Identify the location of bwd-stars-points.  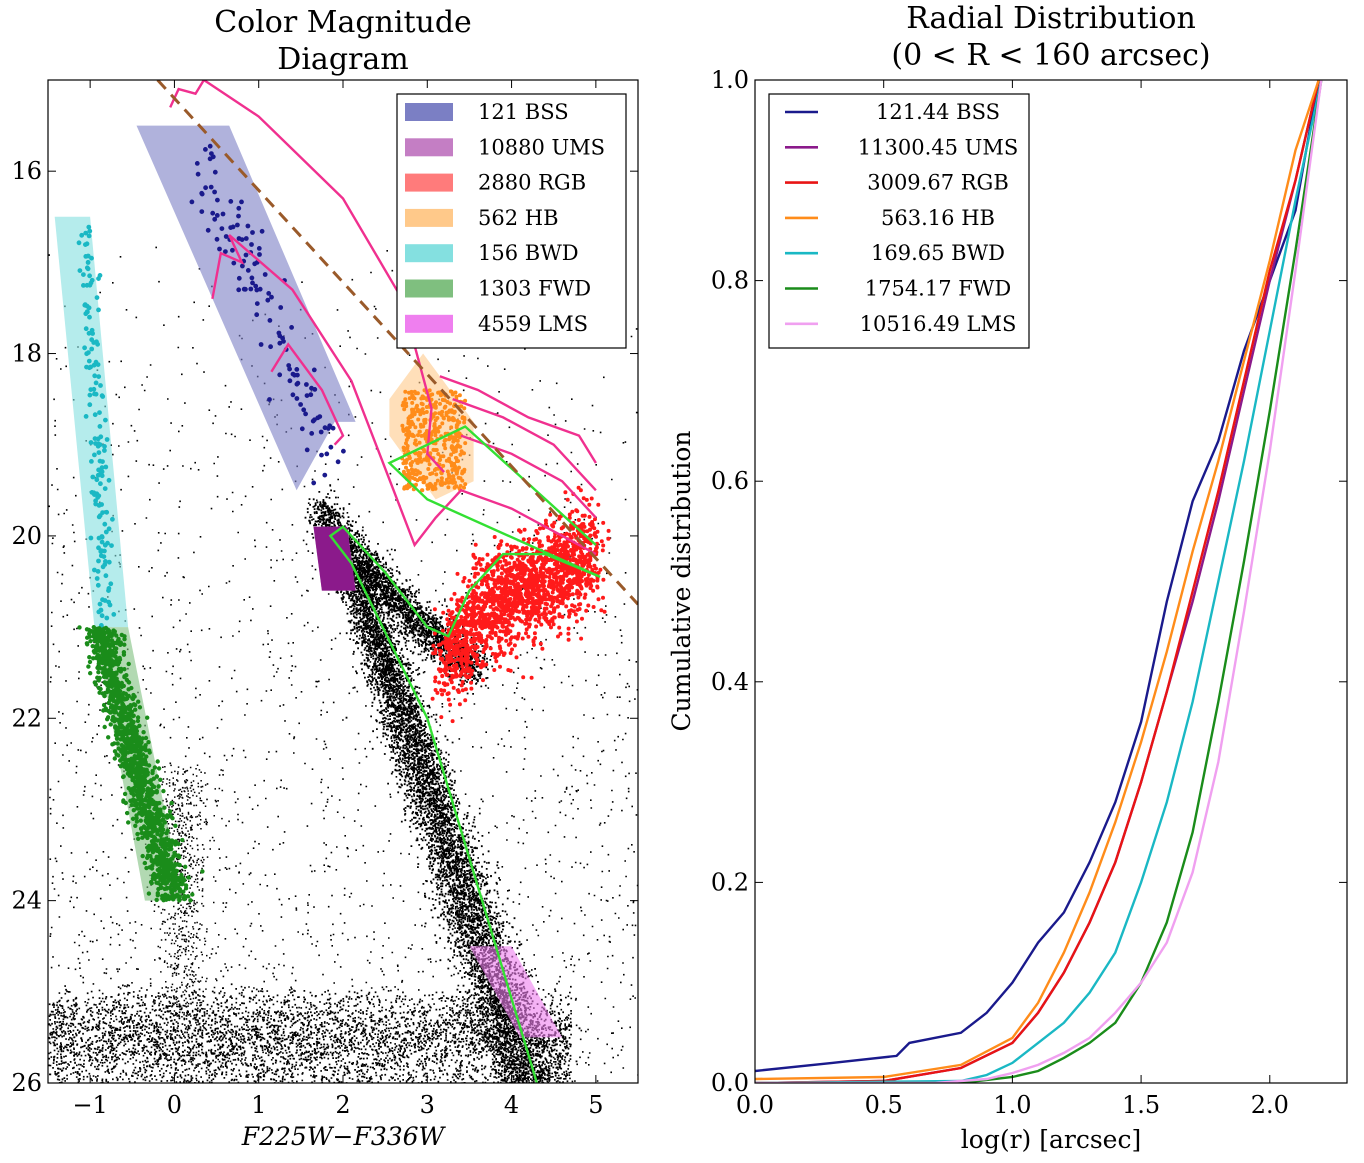
(96, 426).